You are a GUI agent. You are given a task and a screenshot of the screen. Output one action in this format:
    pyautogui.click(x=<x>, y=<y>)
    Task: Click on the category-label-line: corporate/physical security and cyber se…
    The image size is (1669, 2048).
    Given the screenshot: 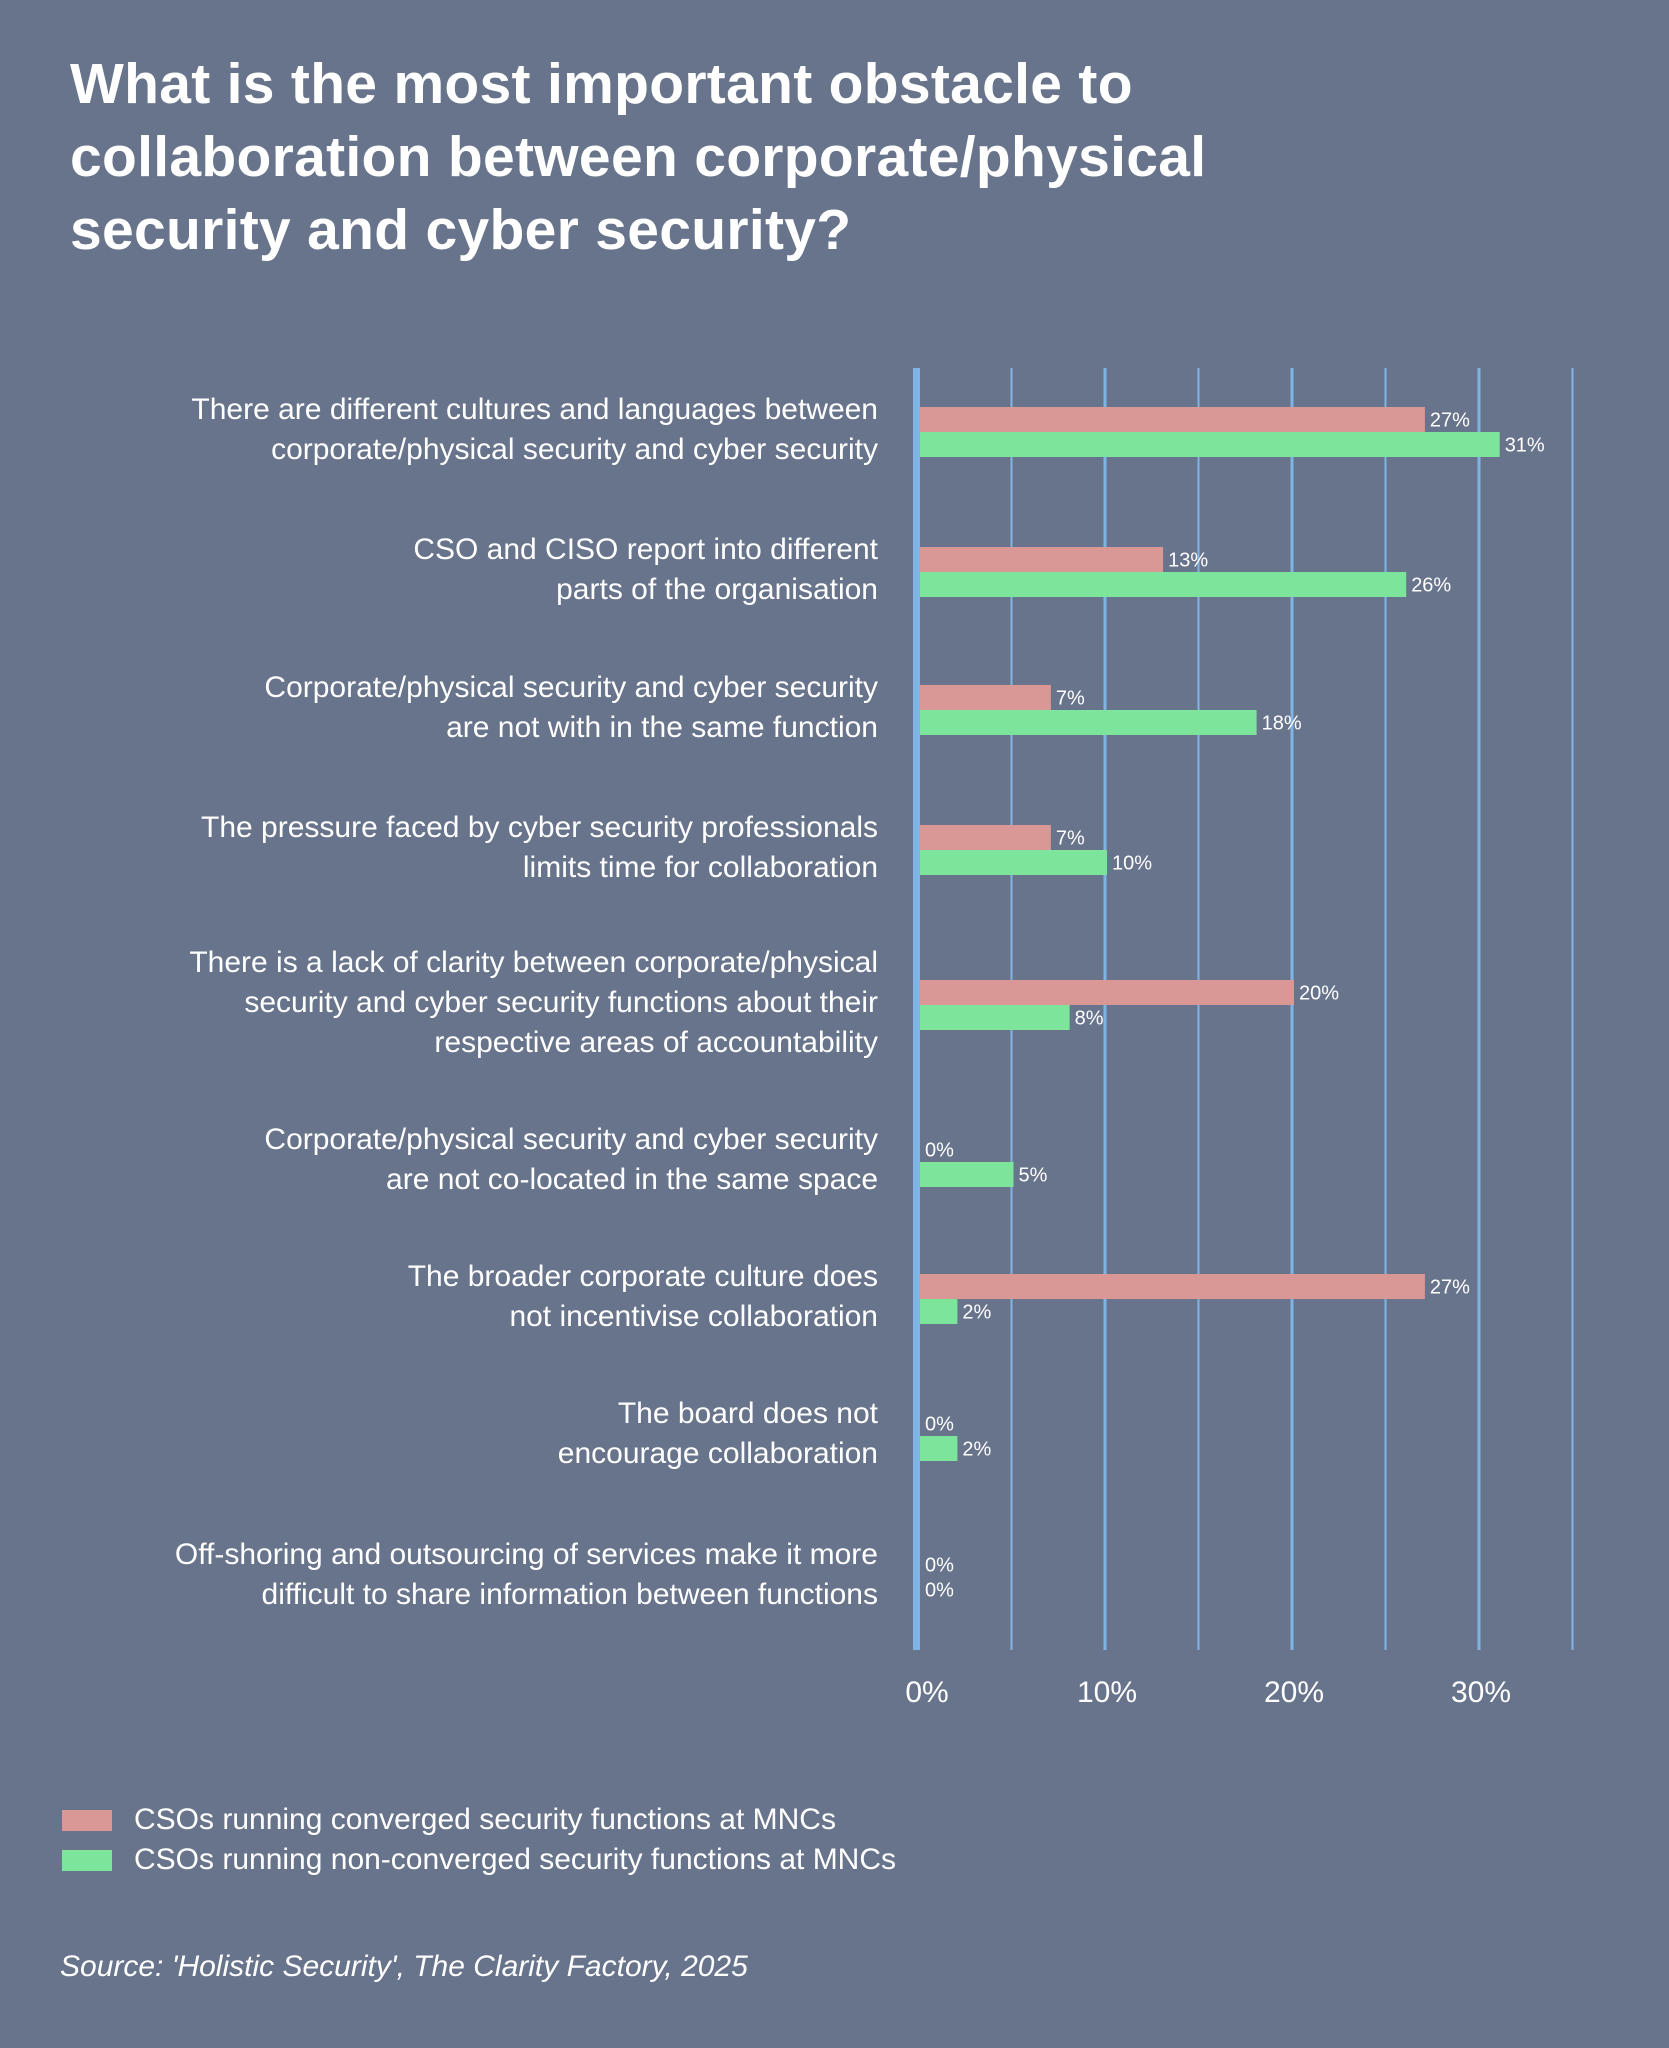 What is the action you would take?
    pyautogui.click(x=574, y=449)
    